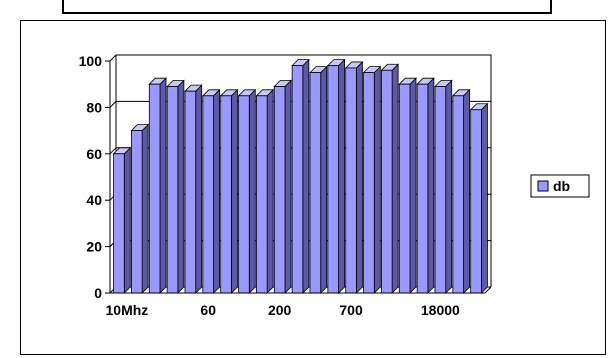 The image size is (609, 358). What do you see at coordinates (94, 154) in the screenshot?
I see `y-tick-label-60: 60` at bounding box center [94, 154].